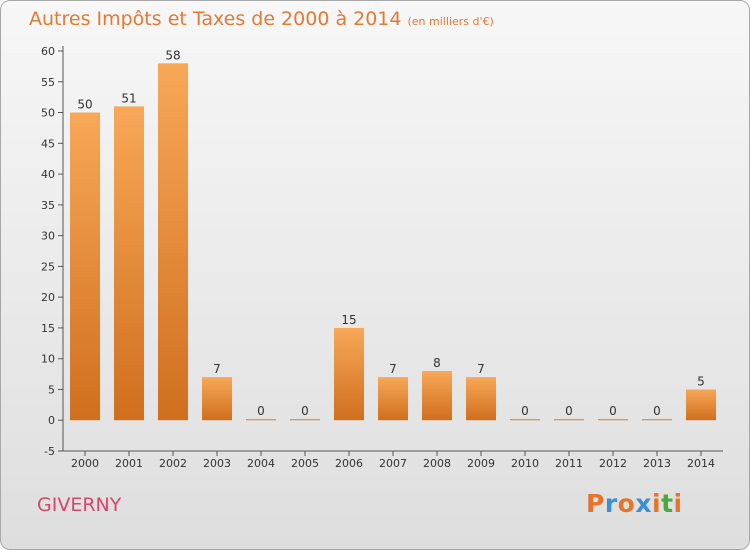 This screenshot has width=750, height=550. What do you see at coordinates (215, 19) in the screenshot?
I see `title-text: Autres Impôts et Taxes de 2000 à 2014` at bounding box center [215, 19].